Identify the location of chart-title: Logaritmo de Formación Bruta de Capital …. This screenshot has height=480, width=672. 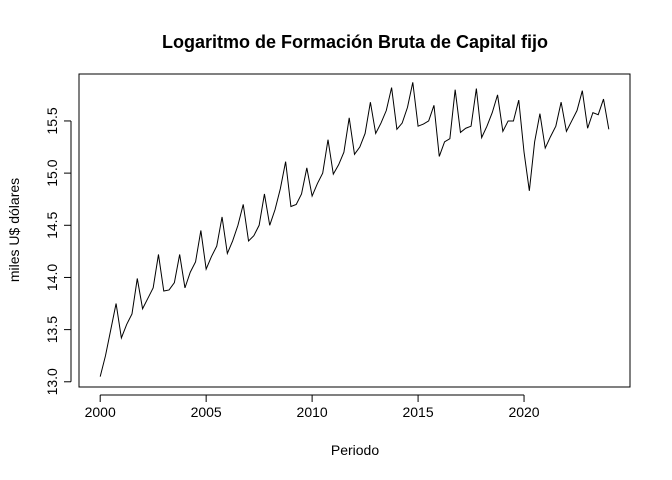
(355, 42).